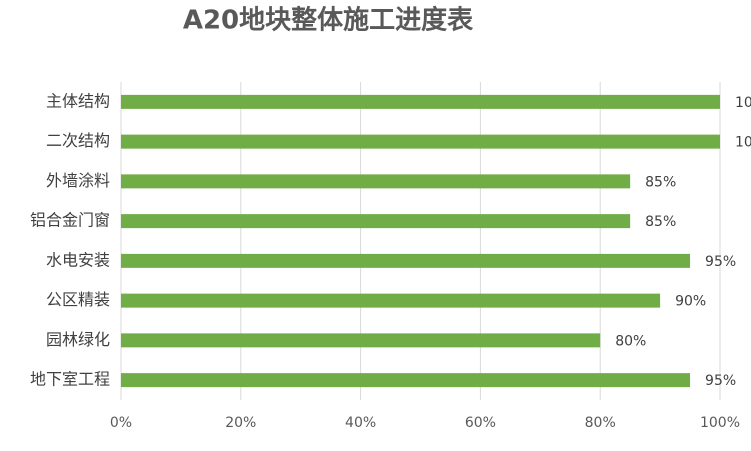 The image size is (751, 451). Describe the element at coordinates (70, 220) in the screenshot. I see `y-tick-label: 铝合金门窗` at that location.